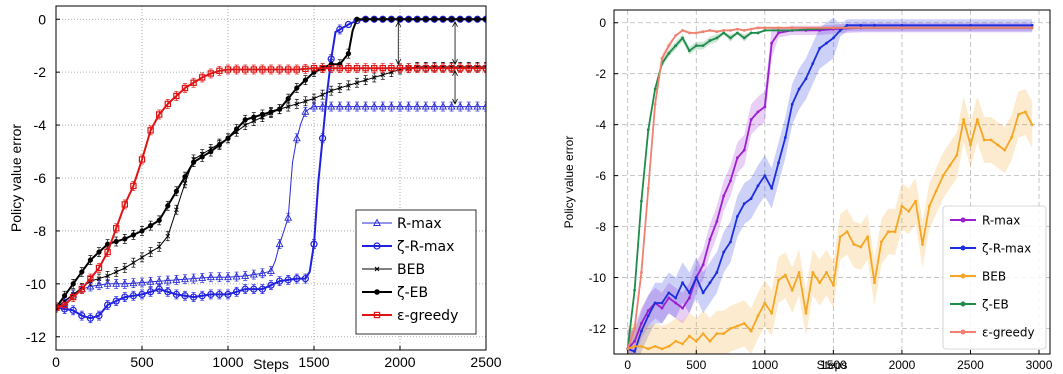 This screenshot has width=1063, height=374. Describe the element at coordinates (598, 329) in the screenshot. I see `y-tick-label: -12` at that location.